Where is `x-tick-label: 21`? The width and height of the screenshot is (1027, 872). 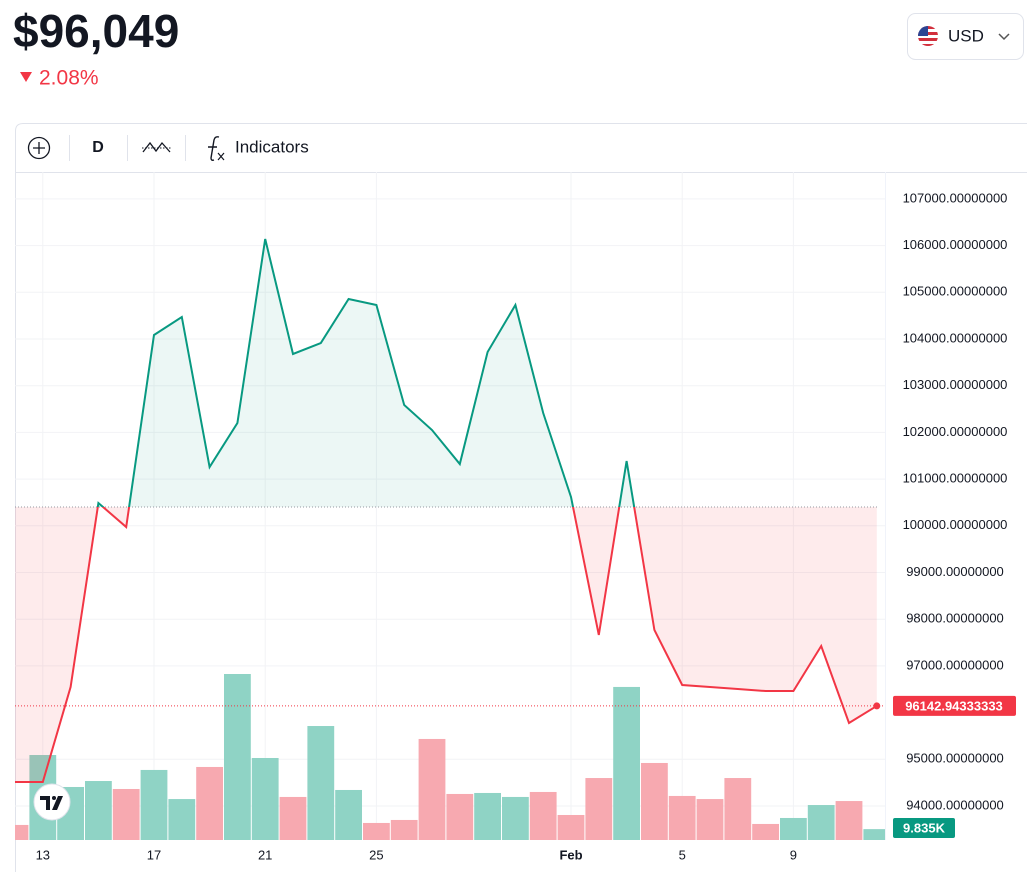 x-tick-label: 21 is located at coordinates (265, 854).